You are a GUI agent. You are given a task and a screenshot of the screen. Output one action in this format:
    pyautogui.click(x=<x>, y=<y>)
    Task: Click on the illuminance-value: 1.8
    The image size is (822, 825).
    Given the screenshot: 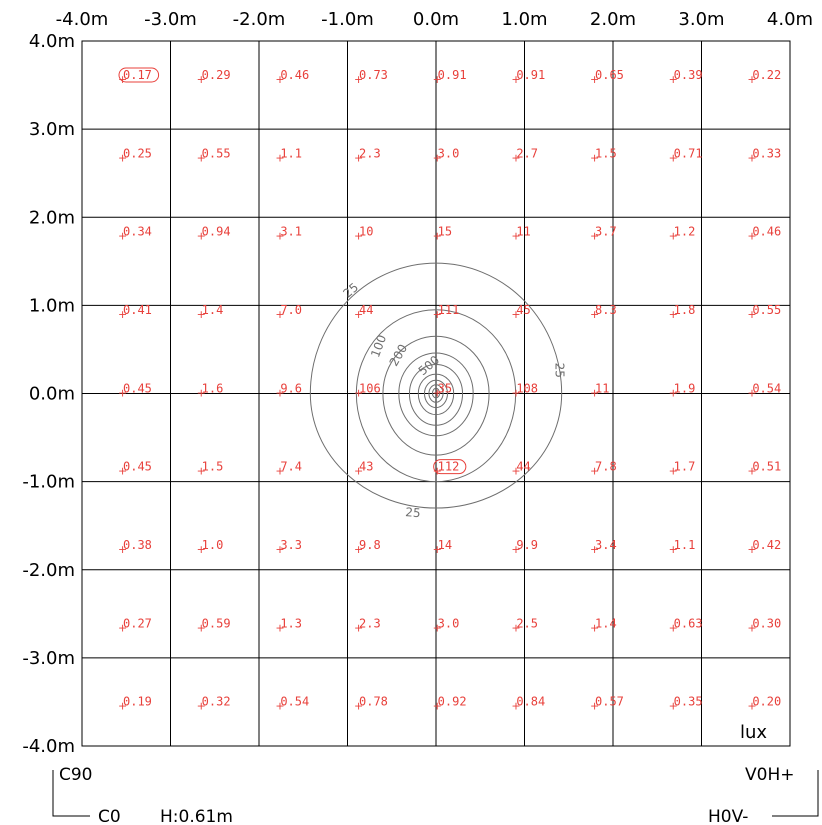 What is the action you would take?
    pyautogui.click(x=685, y=310)
    